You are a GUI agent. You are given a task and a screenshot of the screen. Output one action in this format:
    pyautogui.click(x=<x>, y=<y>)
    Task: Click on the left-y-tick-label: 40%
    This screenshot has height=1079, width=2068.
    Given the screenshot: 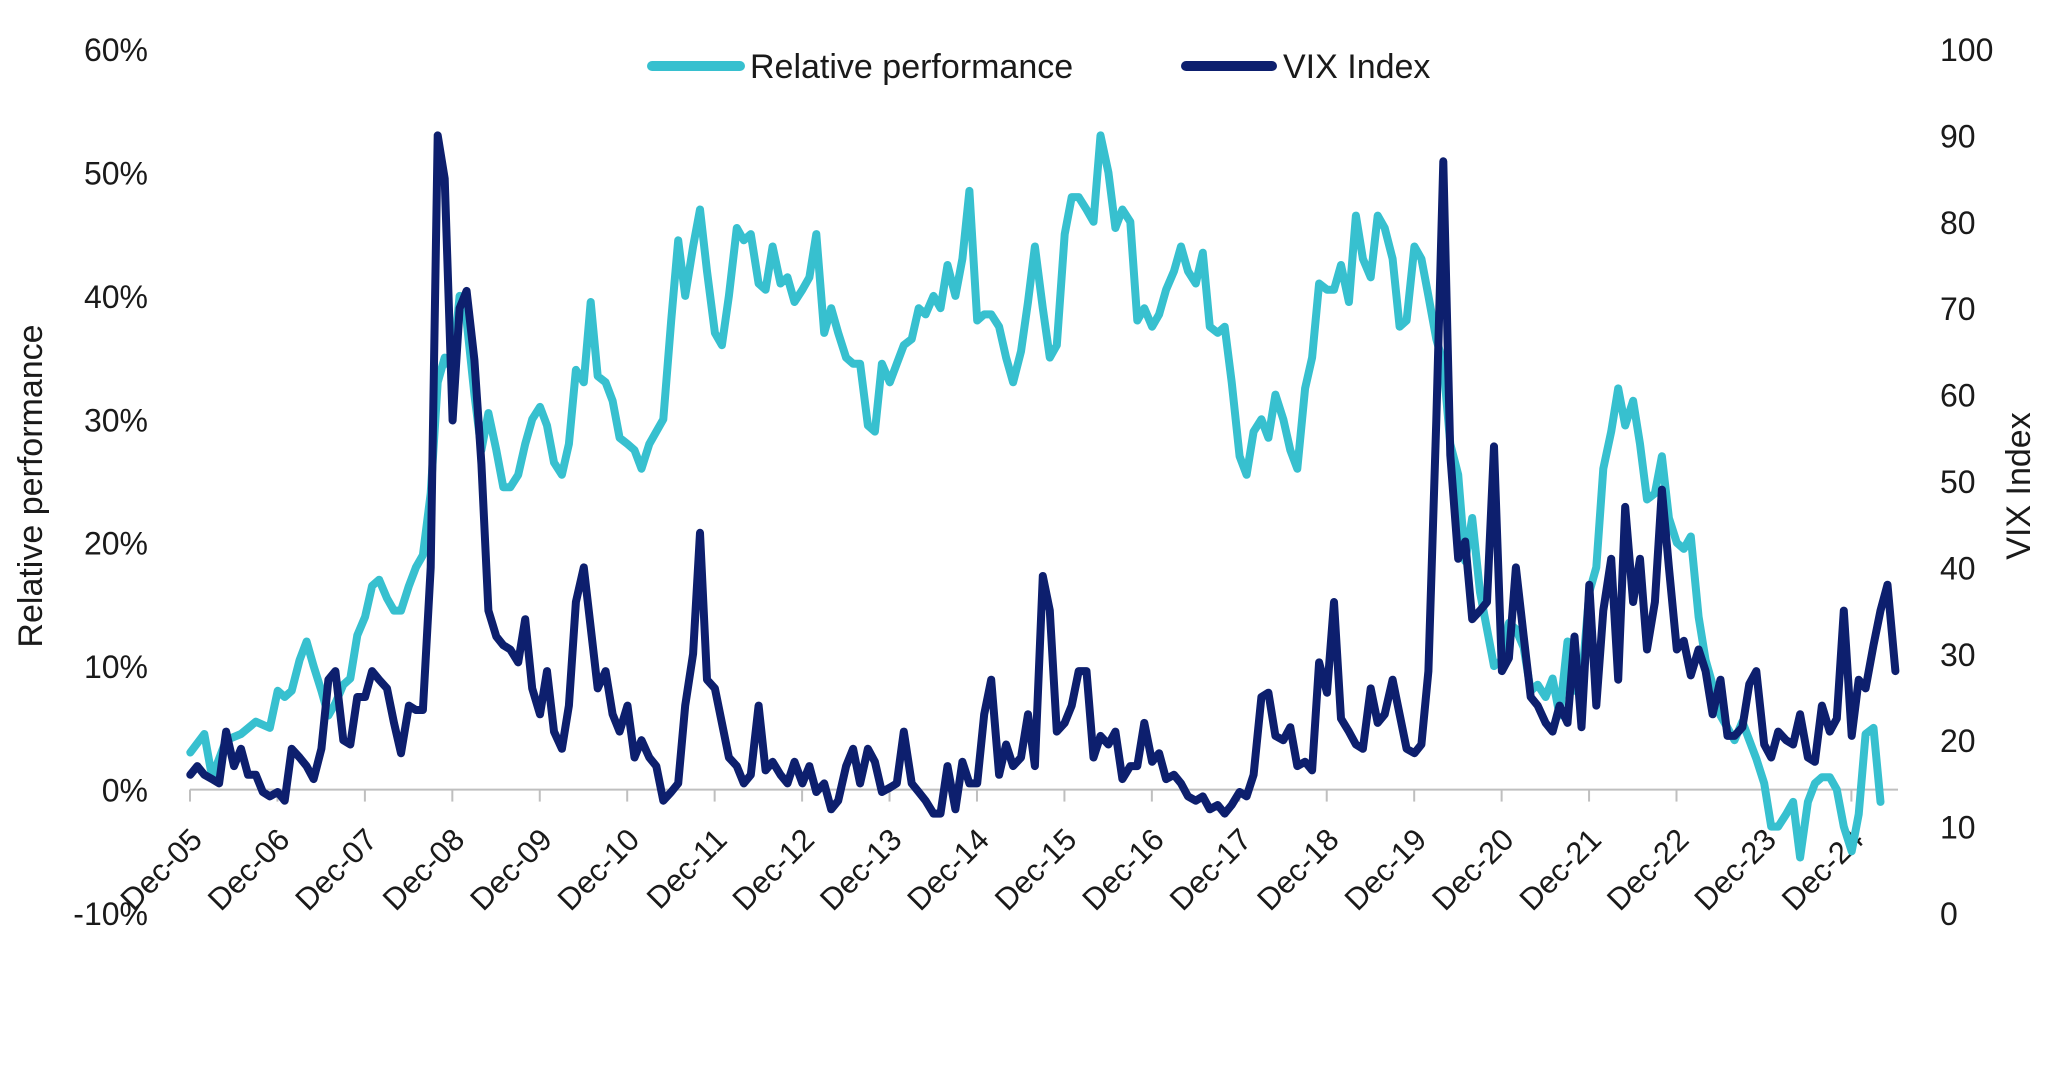 What is the action you would take?
    pyautogui.click(x=116, y=297)
    